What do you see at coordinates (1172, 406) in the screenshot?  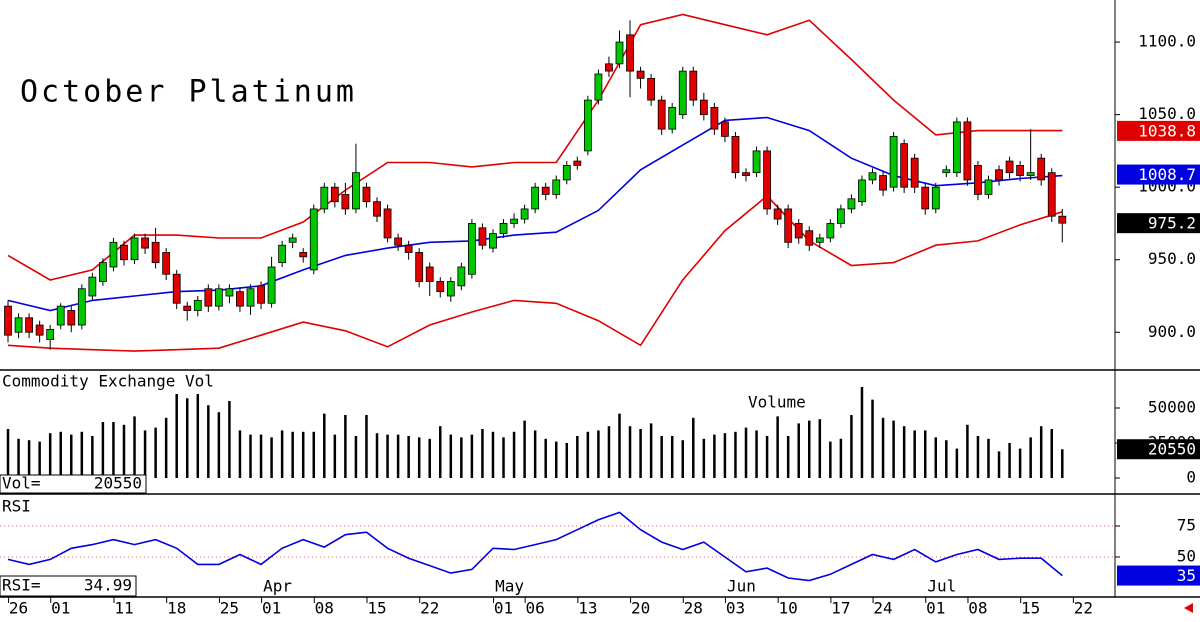 I see `y-tick-label: 50000` at bounding box center [1172, 406].